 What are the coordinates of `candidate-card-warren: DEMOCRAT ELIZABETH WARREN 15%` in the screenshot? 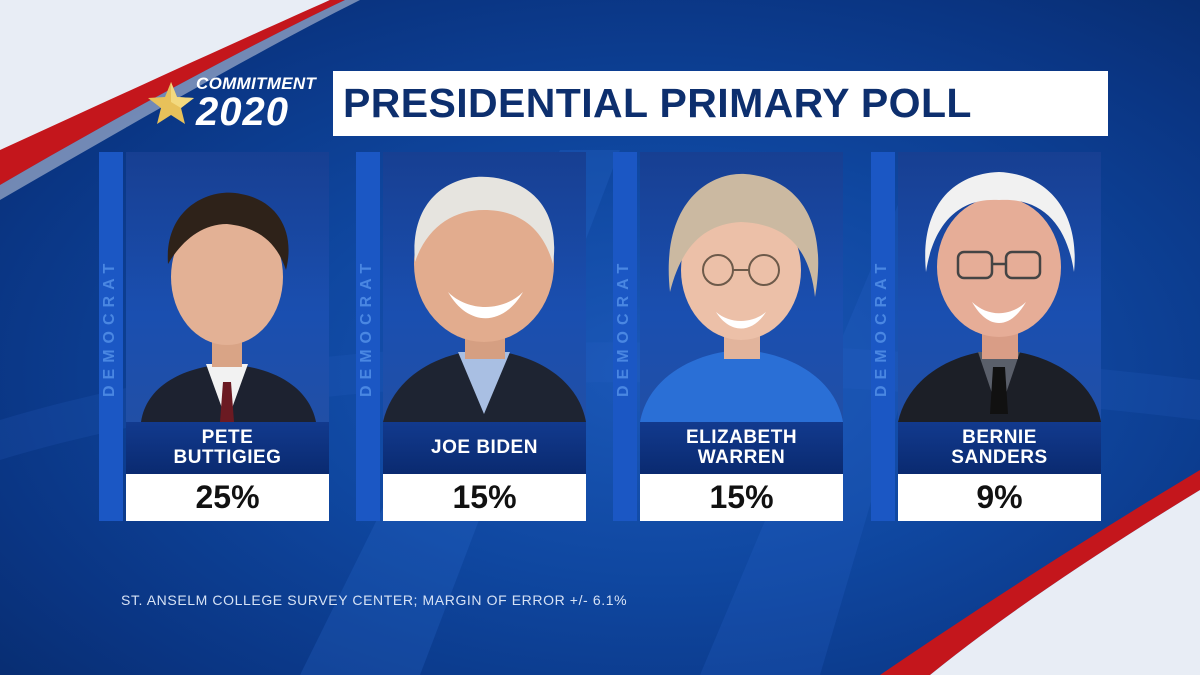 It's located at (729, 336).